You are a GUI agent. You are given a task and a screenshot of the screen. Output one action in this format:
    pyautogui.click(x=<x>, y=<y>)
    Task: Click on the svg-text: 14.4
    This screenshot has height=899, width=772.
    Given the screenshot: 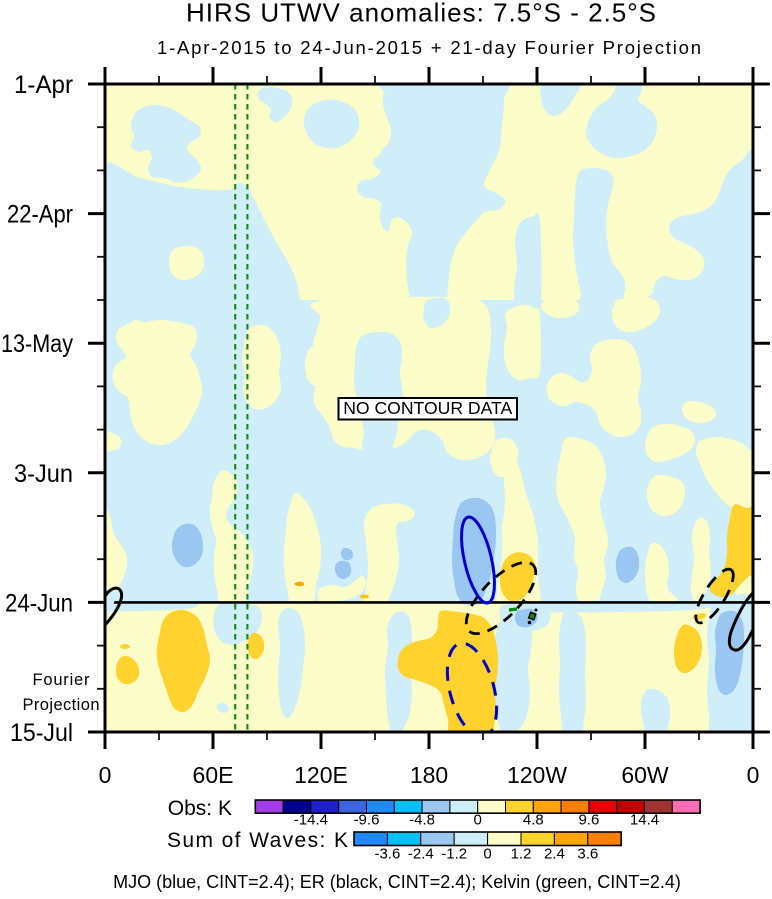 What is the action you would take?
    pyautogui.click(x=644, y=820)
    